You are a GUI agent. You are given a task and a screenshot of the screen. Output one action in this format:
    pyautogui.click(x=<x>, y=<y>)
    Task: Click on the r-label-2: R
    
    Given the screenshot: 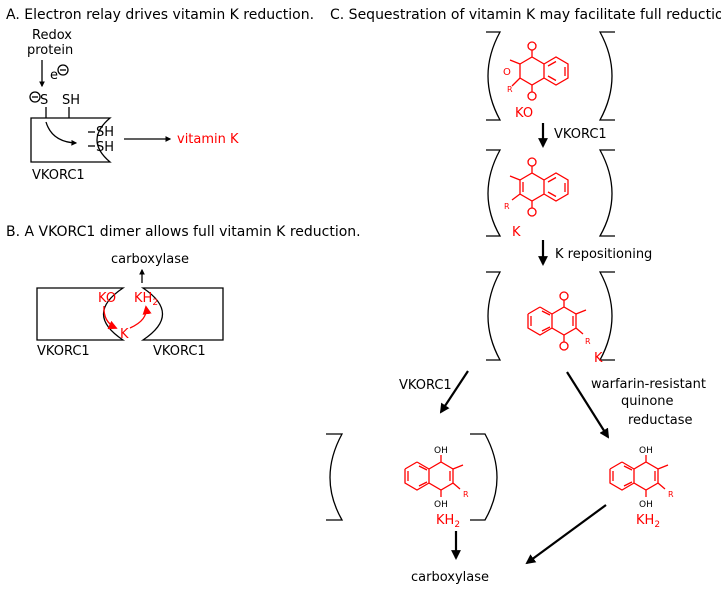 What is the action you would take?
    pyautogui.click(x=507, y=206)
    